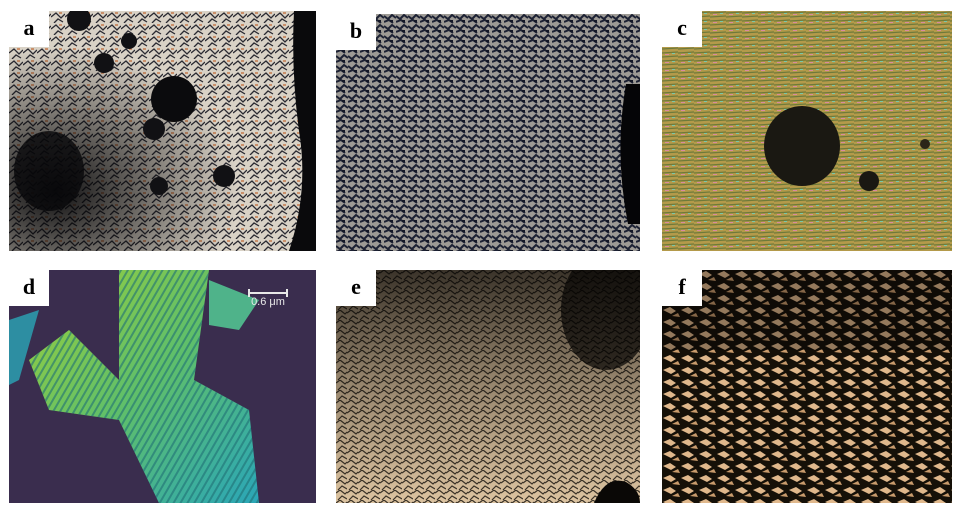 Image resolution: width=959 pixels, height=505 pixels. Describe the element at coordinates (682, 29) in the screenshot. I see `panel-label-c: c` at that location.